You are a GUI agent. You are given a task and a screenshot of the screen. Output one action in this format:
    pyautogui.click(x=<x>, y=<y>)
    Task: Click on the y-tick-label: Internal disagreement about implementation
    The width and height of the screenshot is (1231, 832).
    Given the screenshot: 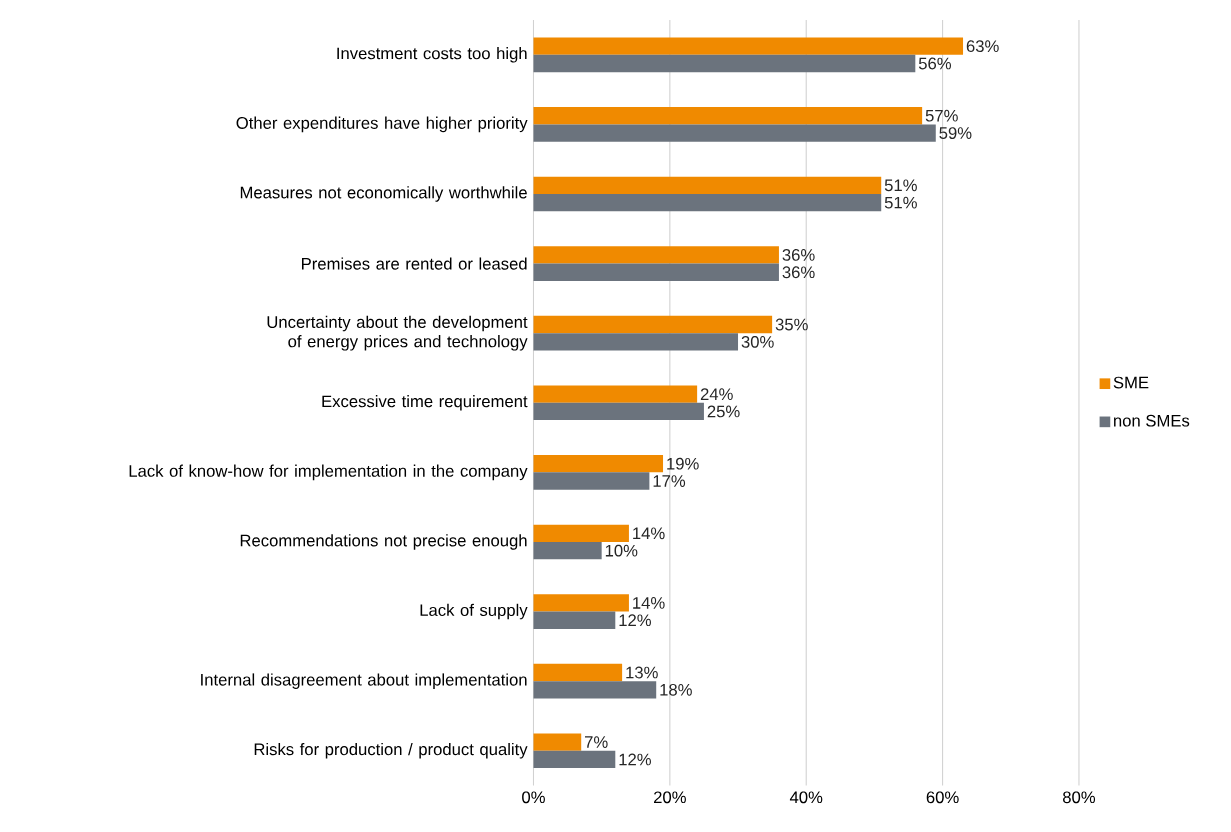 What is the action you would take?
    pyautogui.click(x=364, y=681)
    